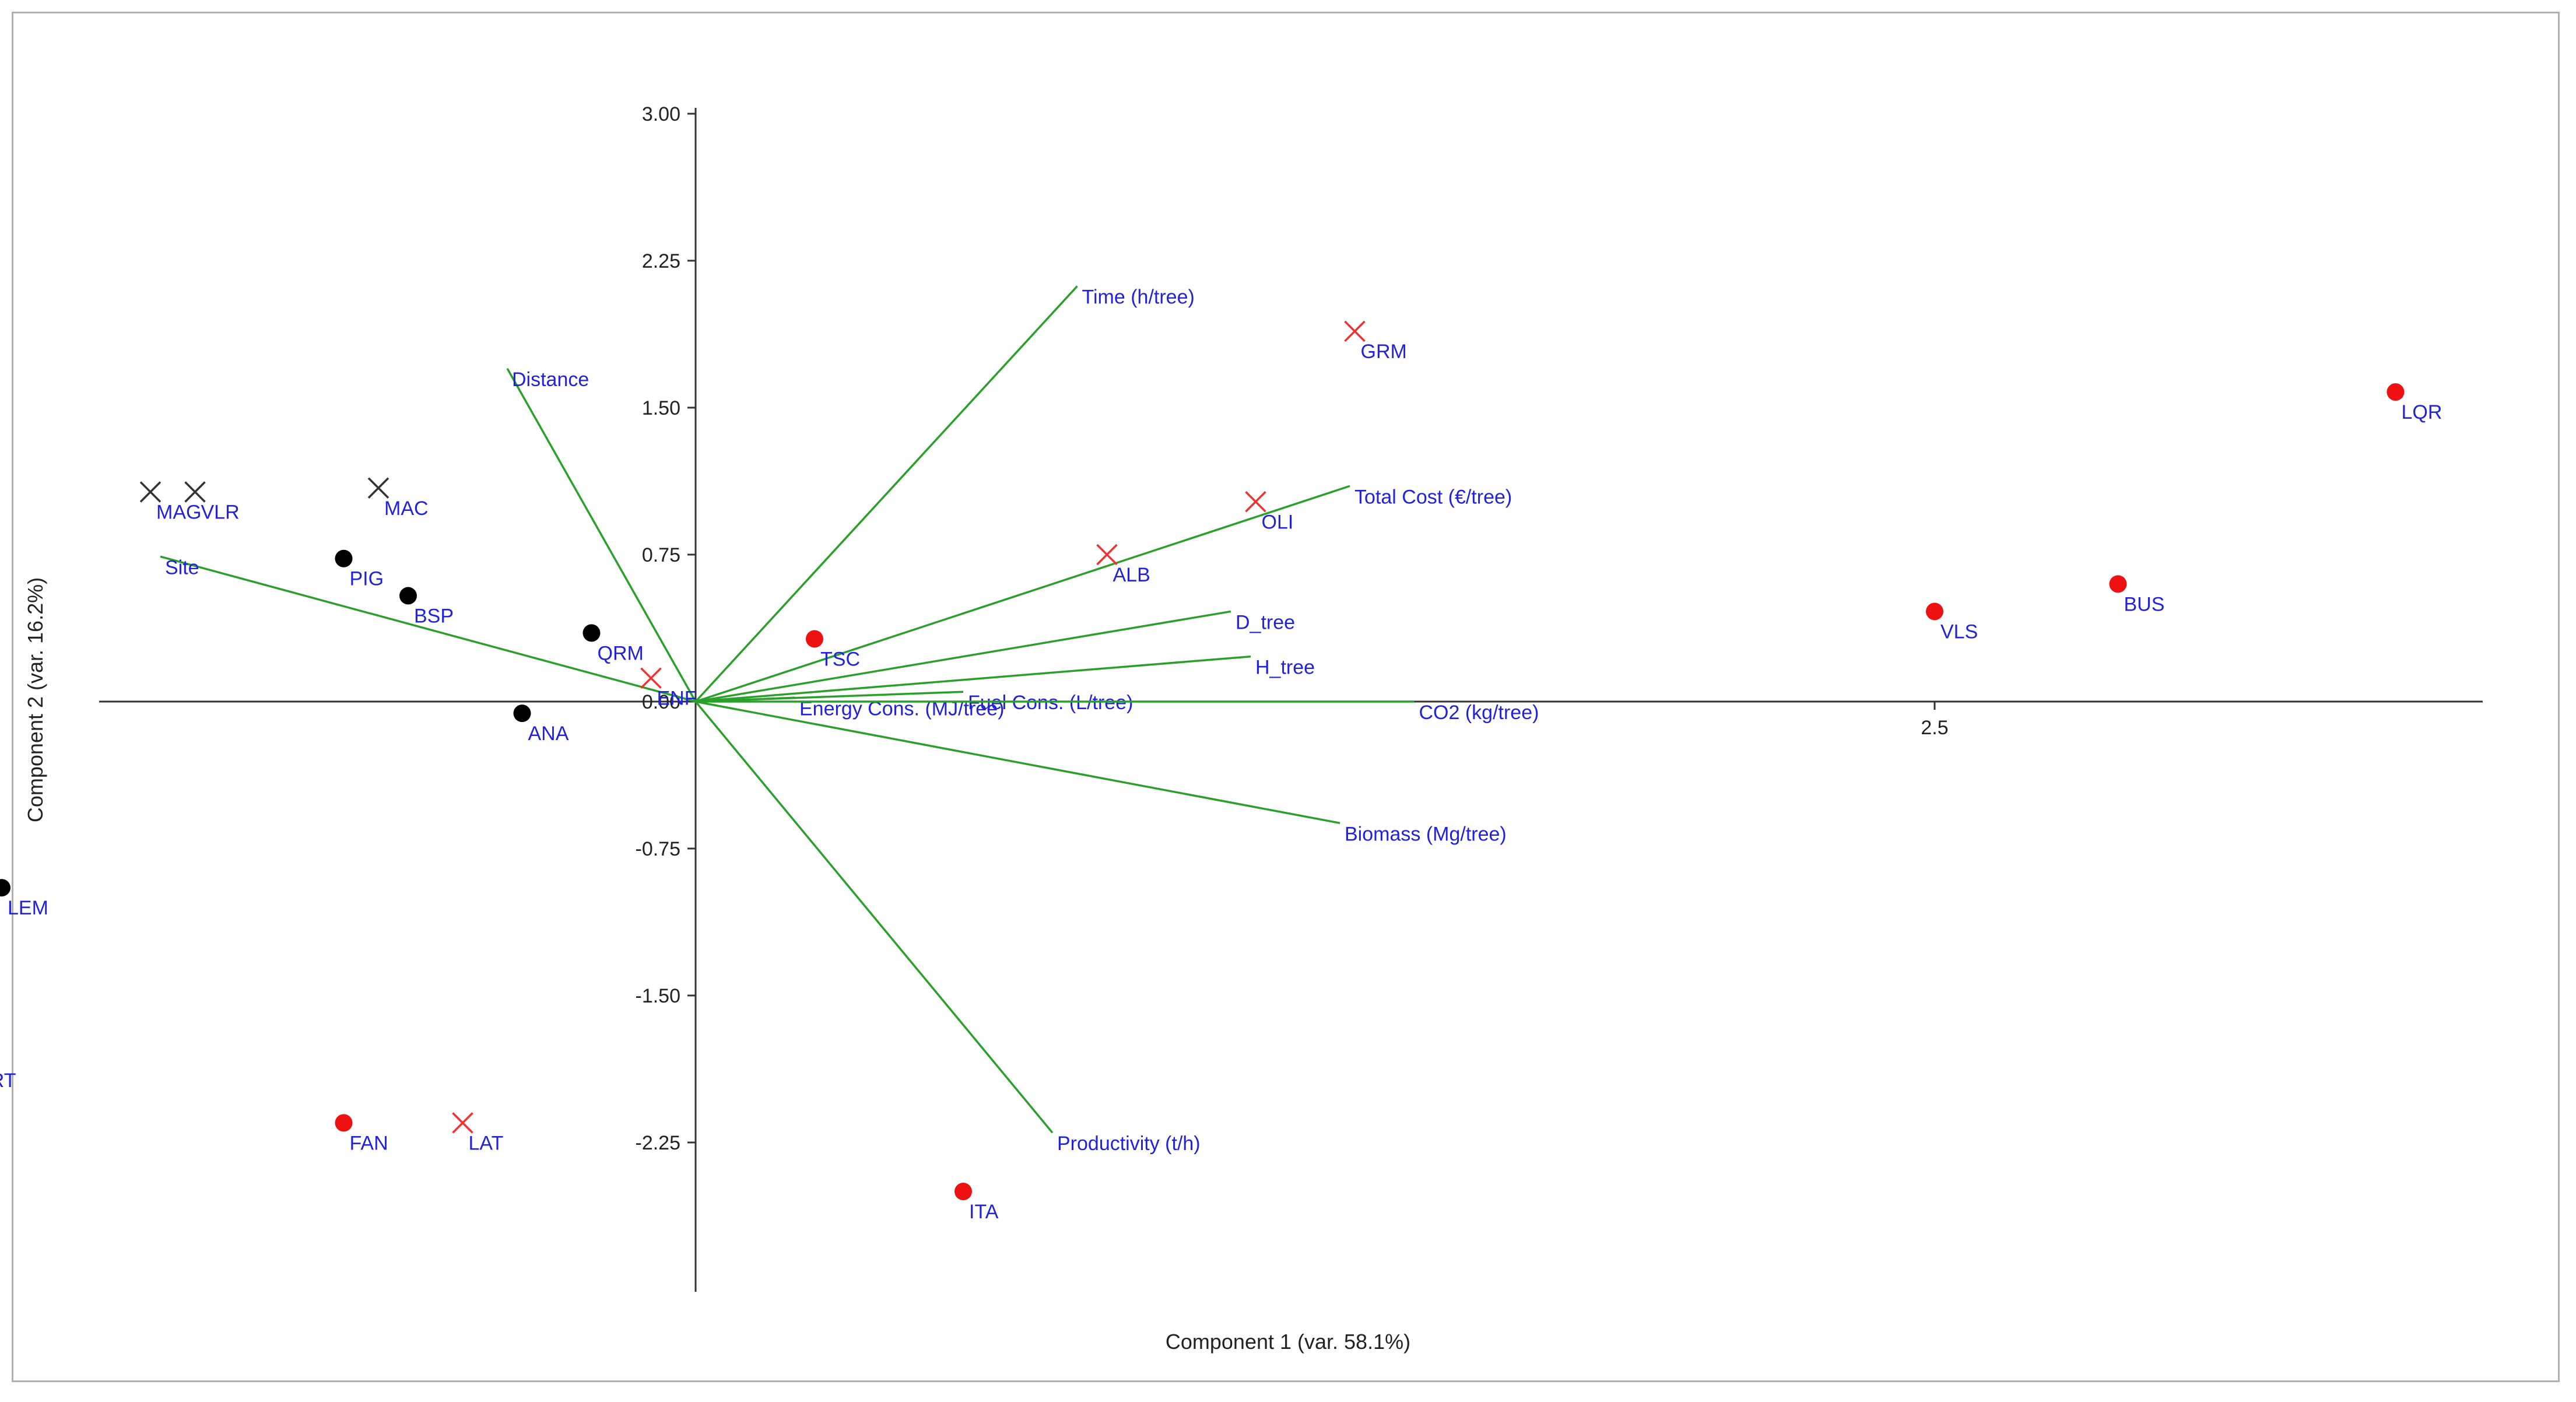 The width and height of the screenshot is (2576, 1402). What do you see at coordinates (1138, 297) in the screenshot?
I see `loading-label: Time (h/tree)` at bounding box center [1138, 297].